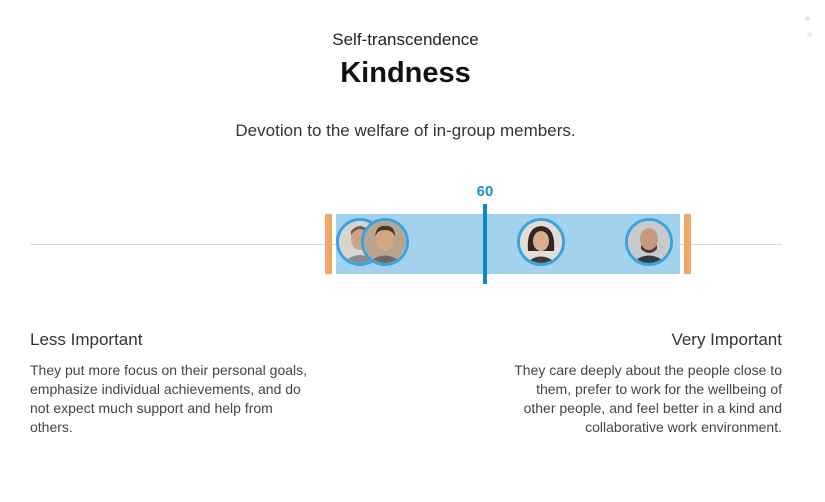 Image resolution: width=825 pixels, height=502 pixels. I want to click on low-importance-title: Less Important, so click(86, 339).